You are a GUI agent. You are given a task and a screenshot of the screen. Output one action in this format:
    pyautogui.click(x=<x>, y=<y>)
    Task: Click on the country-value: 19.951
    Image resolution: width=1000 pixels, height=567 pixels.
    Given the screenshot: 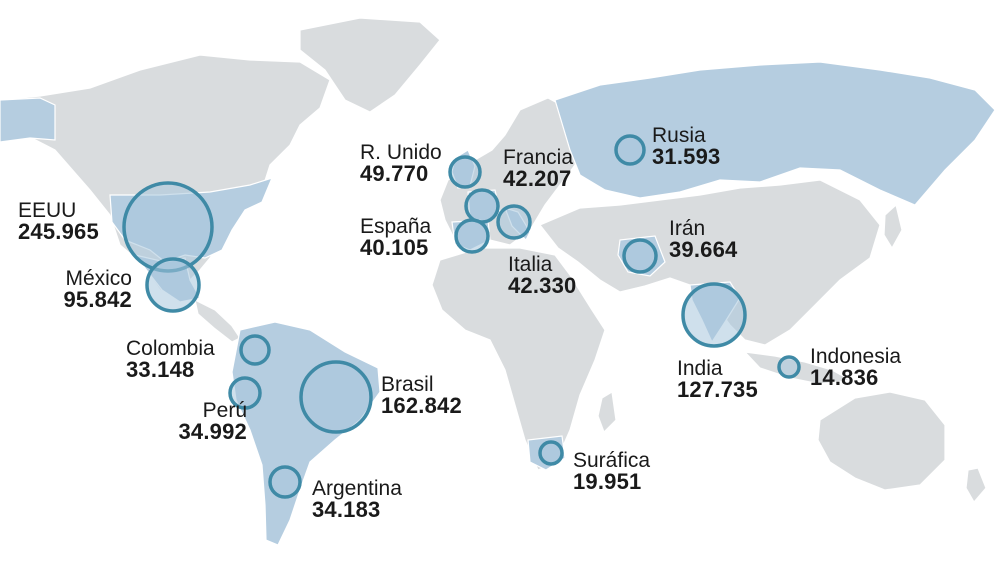 What is the action you would take?
    pyautogui.click(x=607, y=482)
    